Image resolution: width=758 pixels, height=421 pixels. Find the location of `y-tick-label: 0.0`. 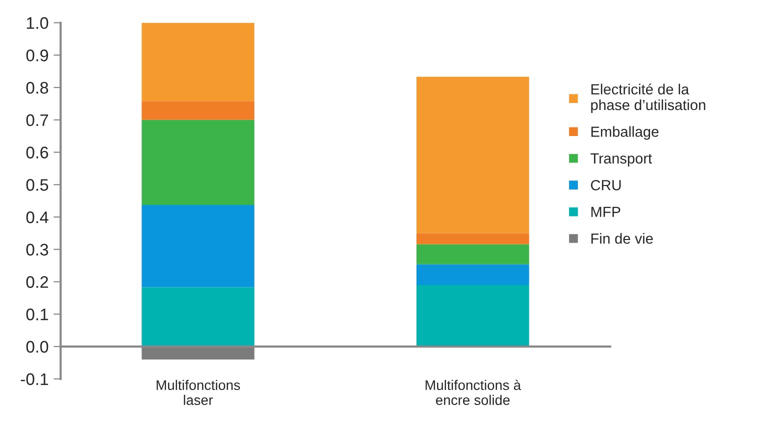

y-tick-label: 0.0 is located at coordinates (37, 346).